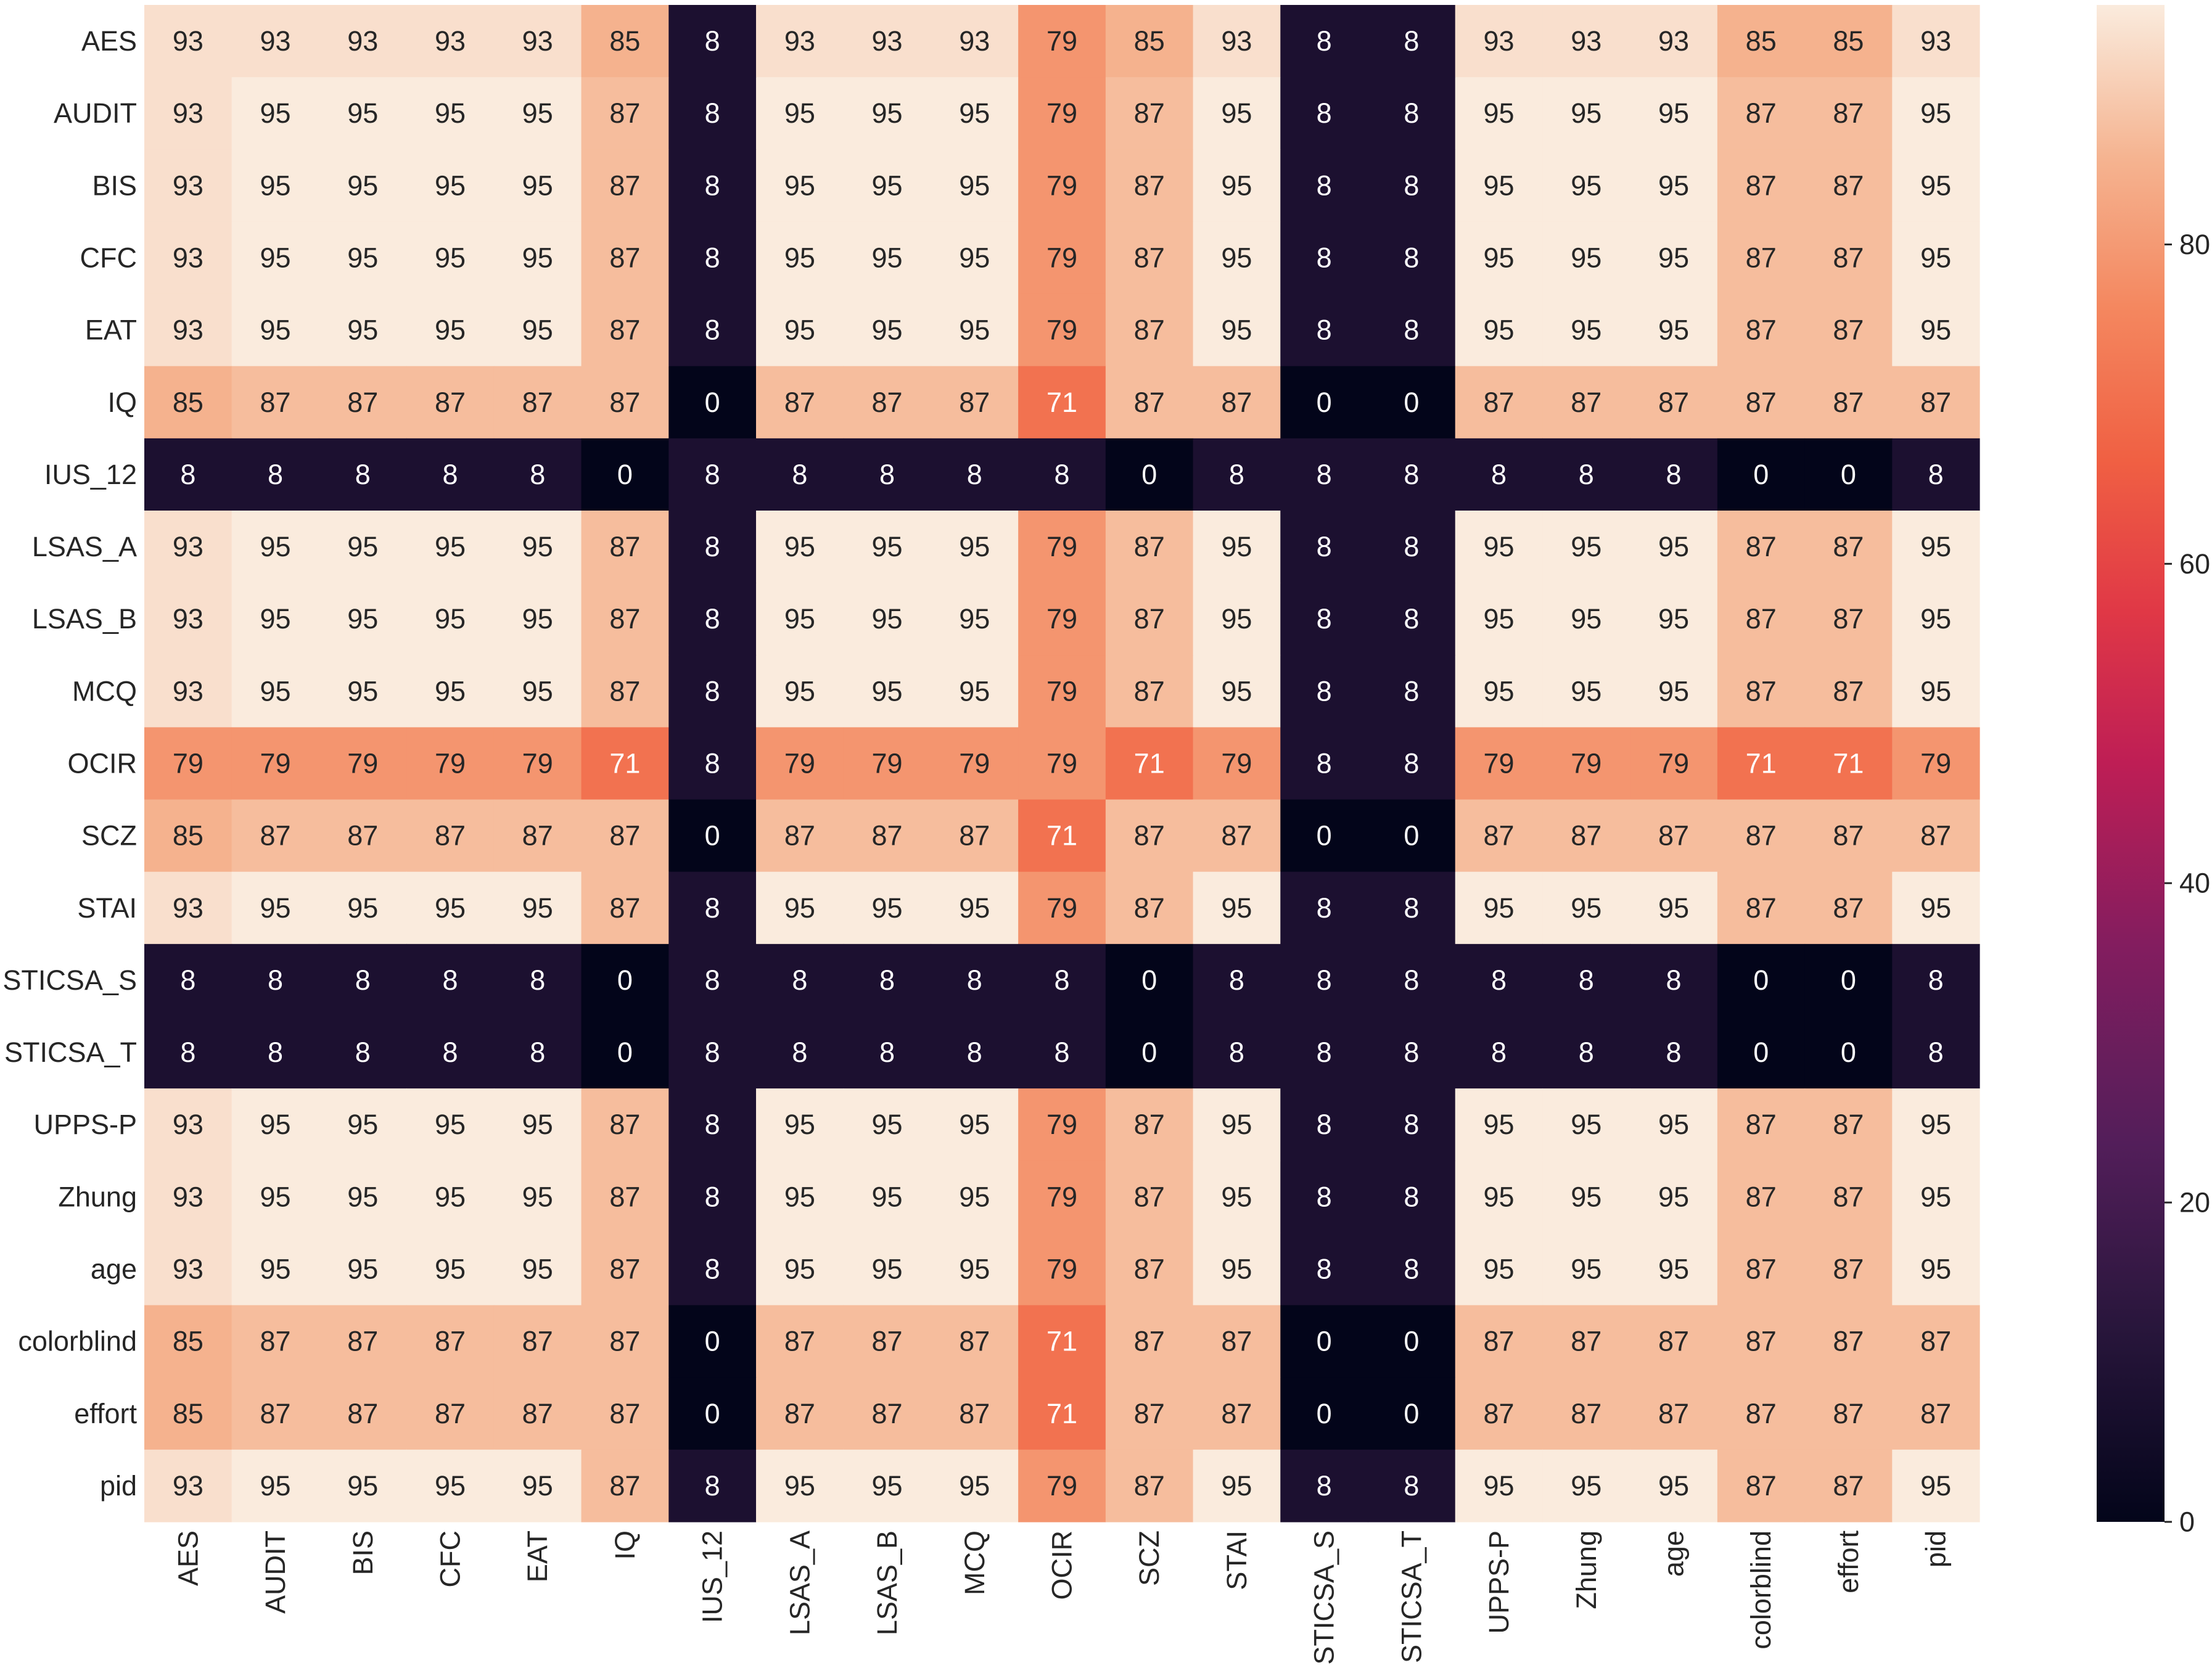 The height and width of the screenshot is (1668, 2212). I want to click on row-tick-label: effort, so click(105, 1413).